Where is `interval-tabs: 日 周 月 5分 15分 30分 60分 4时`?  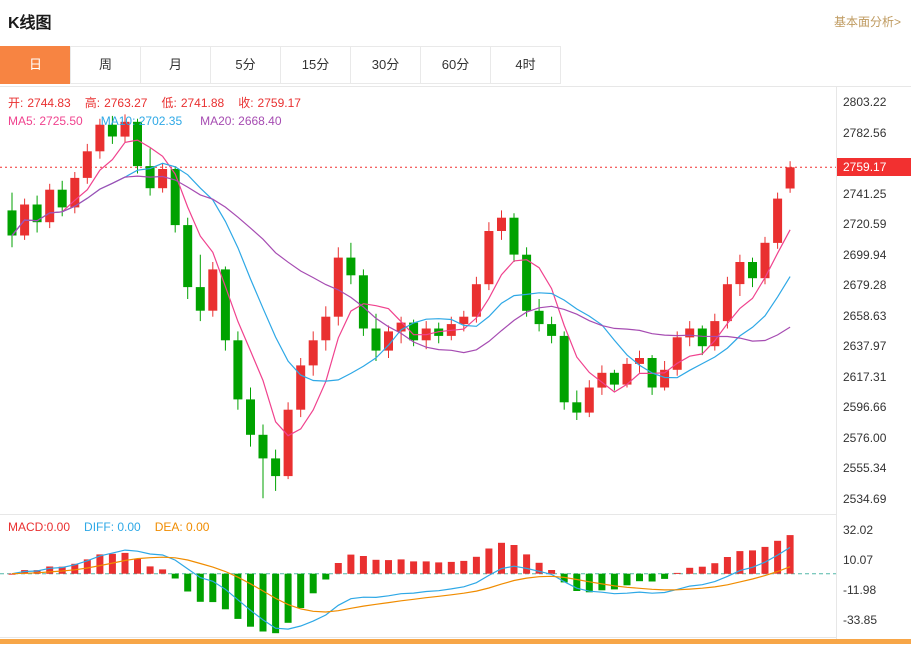 interval-tabs: 日 周 月 5分 15分 30分 60分 4时 is located at coordinates (455, 65).